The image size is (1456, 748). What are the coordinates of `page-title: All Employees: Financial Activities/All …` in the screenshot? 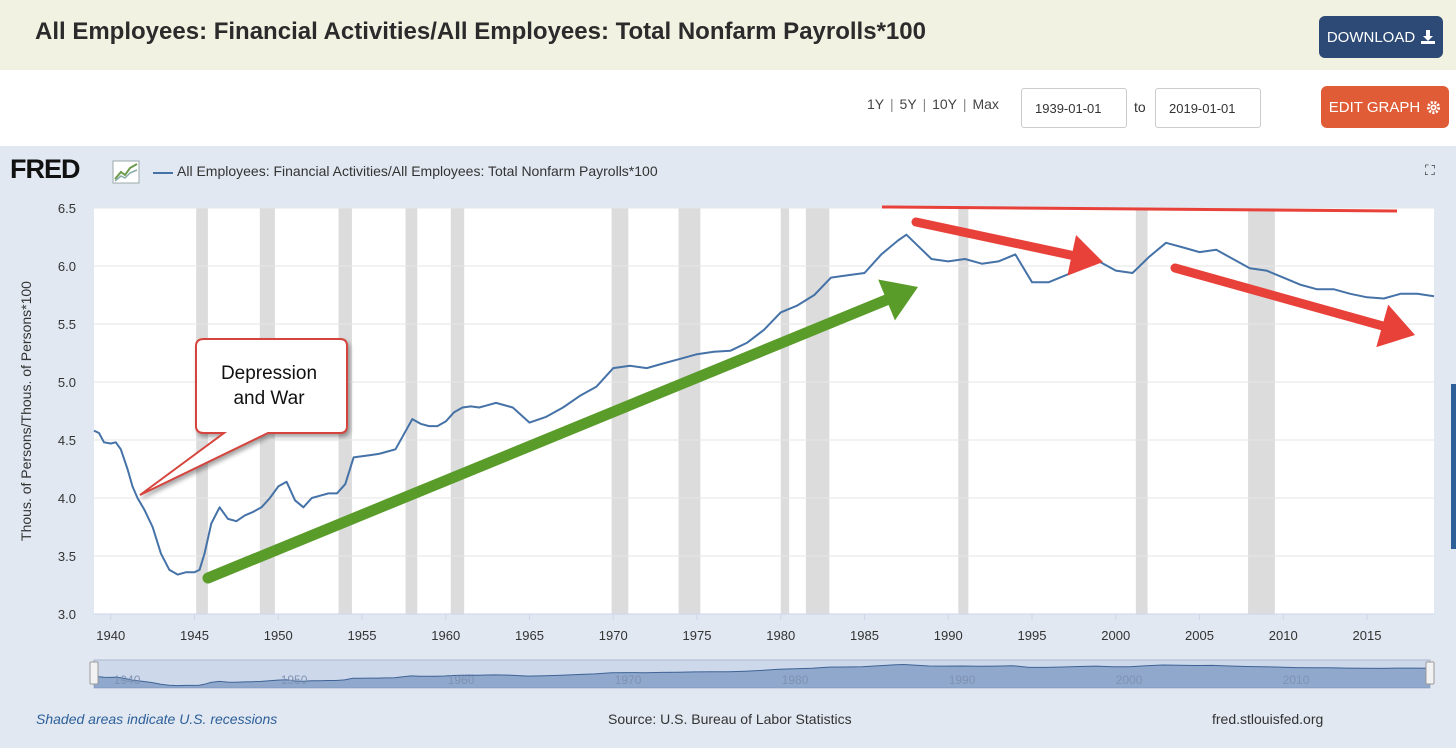 It's located at (480, 31).